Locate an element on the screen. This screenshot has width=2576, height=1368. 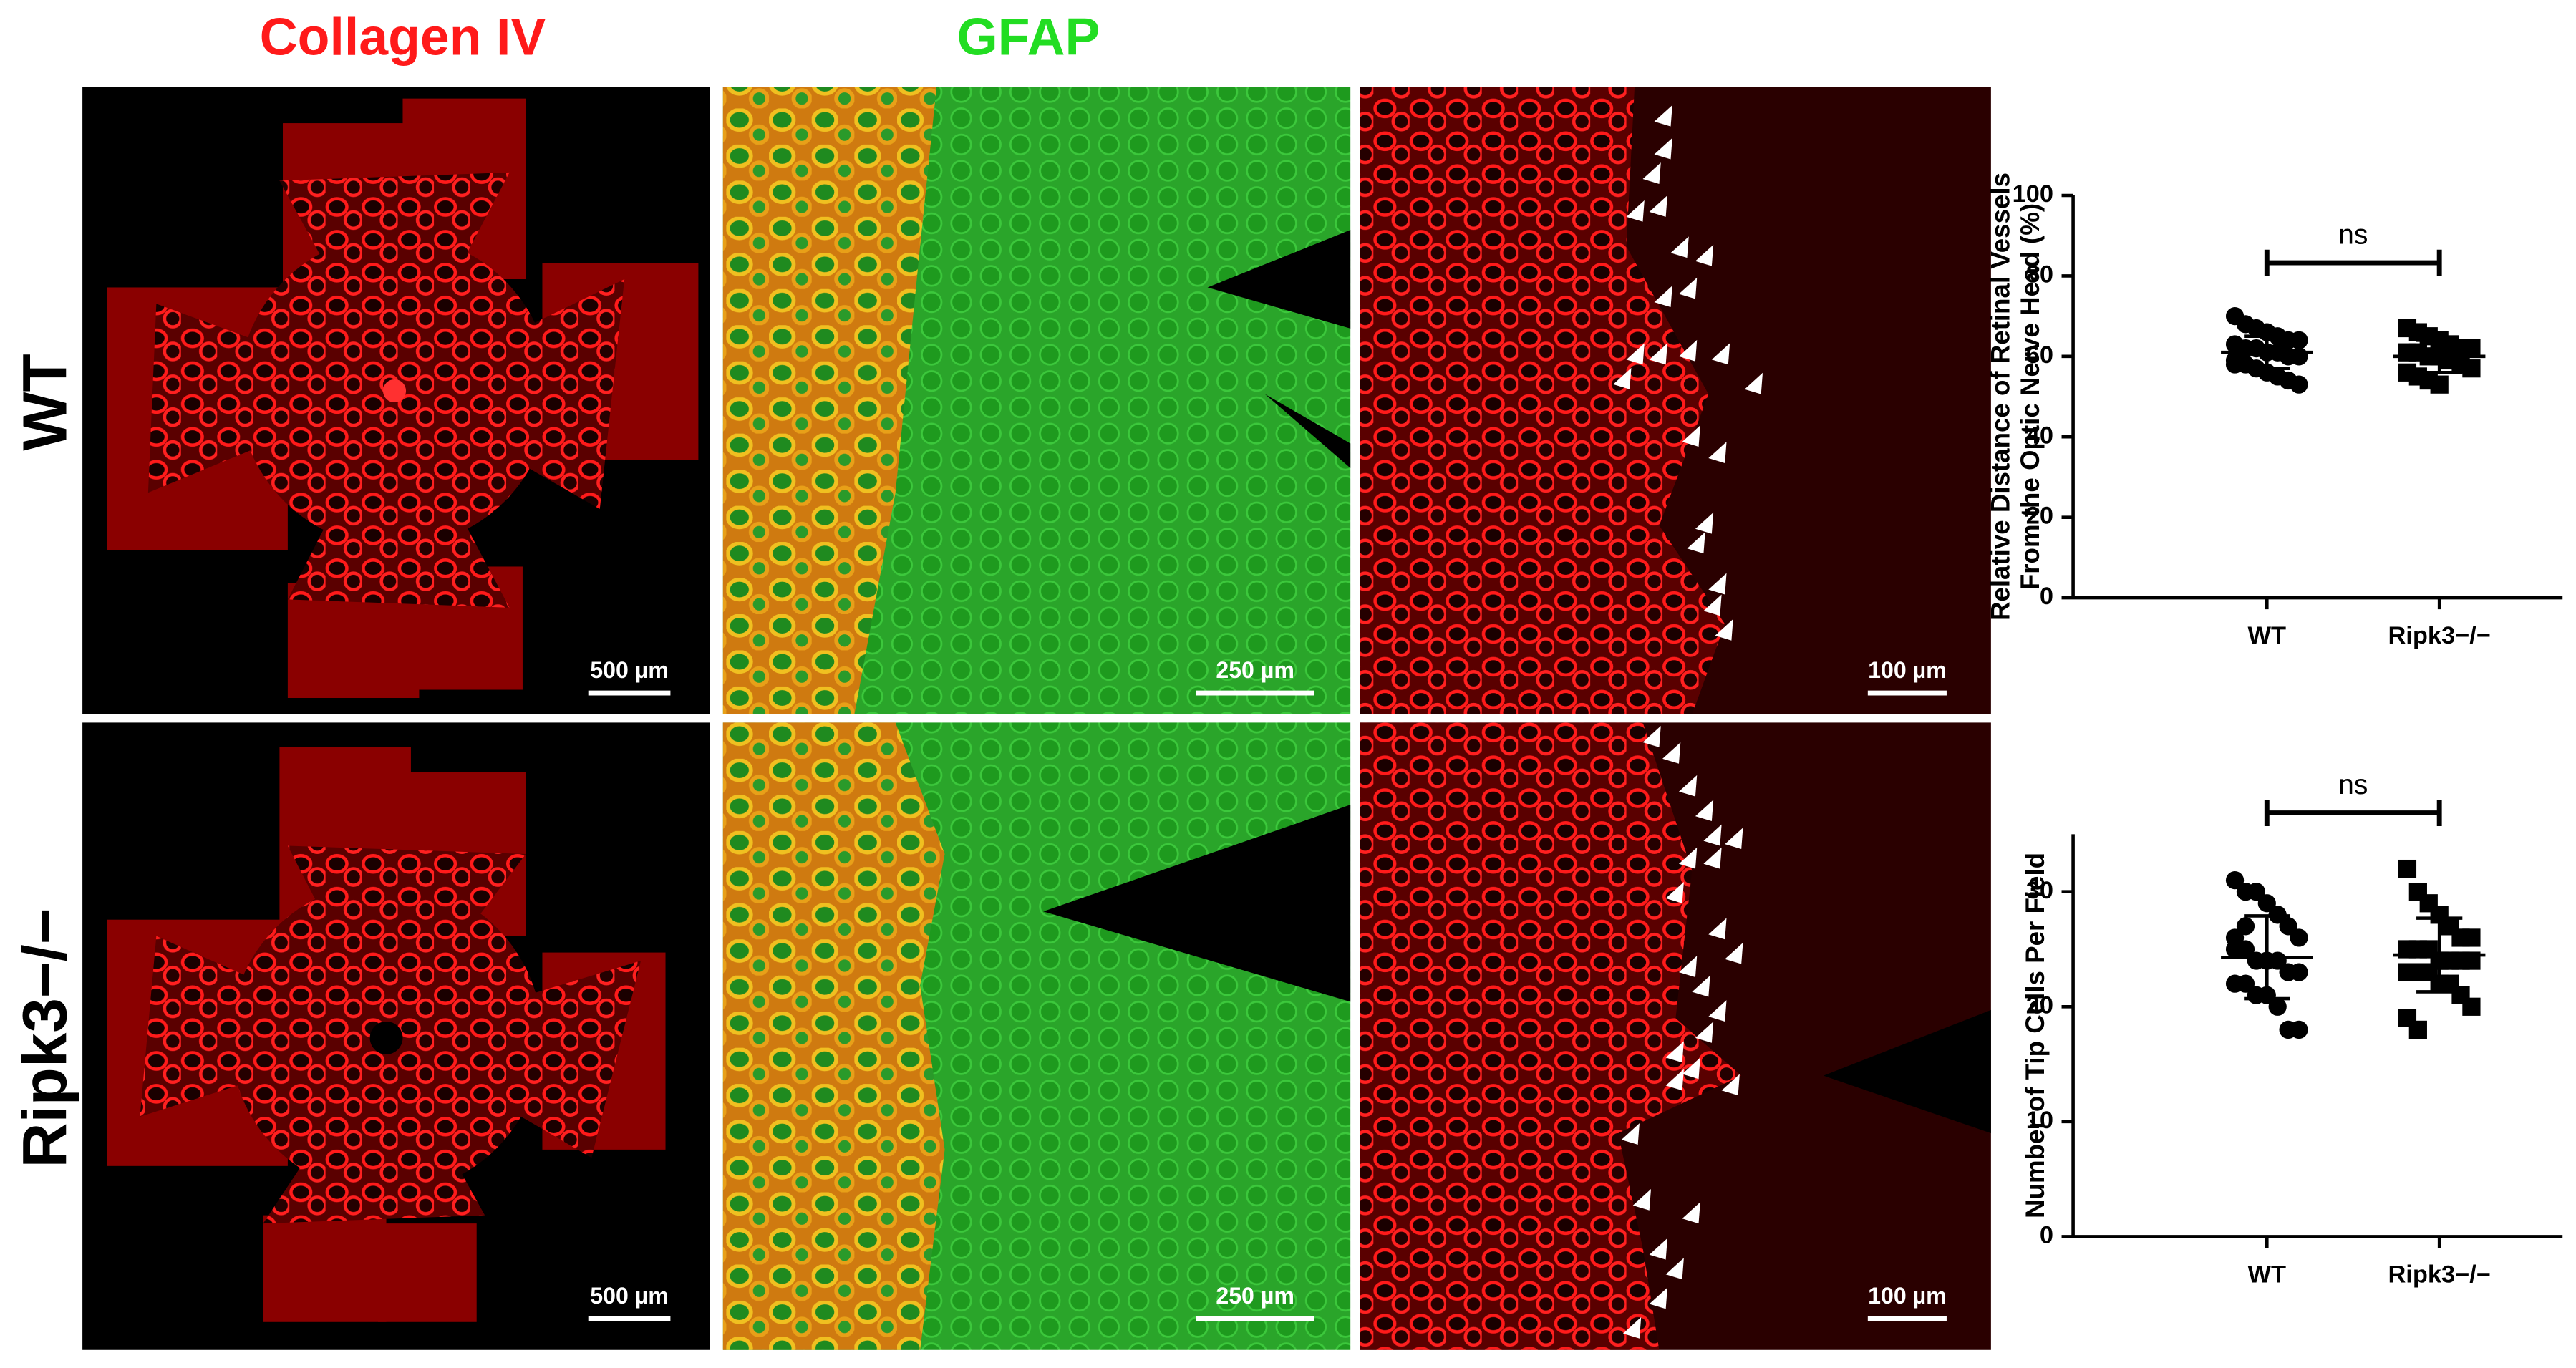
y-tick-label: 60 is located at coordinates (2040, 355).